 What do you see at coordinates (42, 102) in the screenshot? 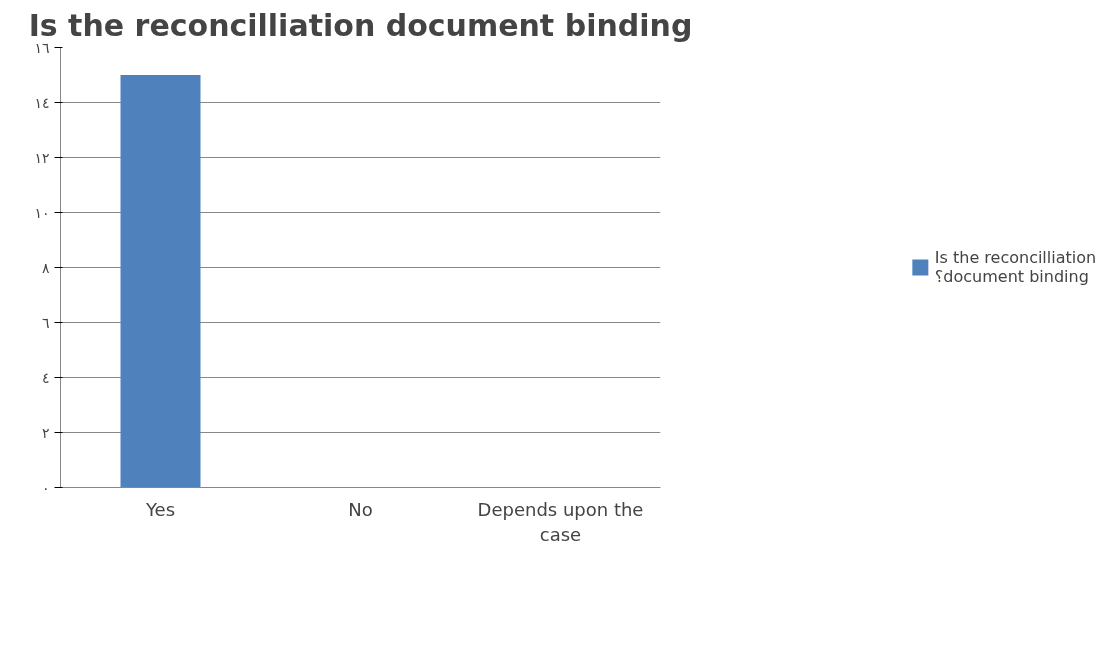
I see `y-tick-label: ١٤` at bounding box center [42, 102].